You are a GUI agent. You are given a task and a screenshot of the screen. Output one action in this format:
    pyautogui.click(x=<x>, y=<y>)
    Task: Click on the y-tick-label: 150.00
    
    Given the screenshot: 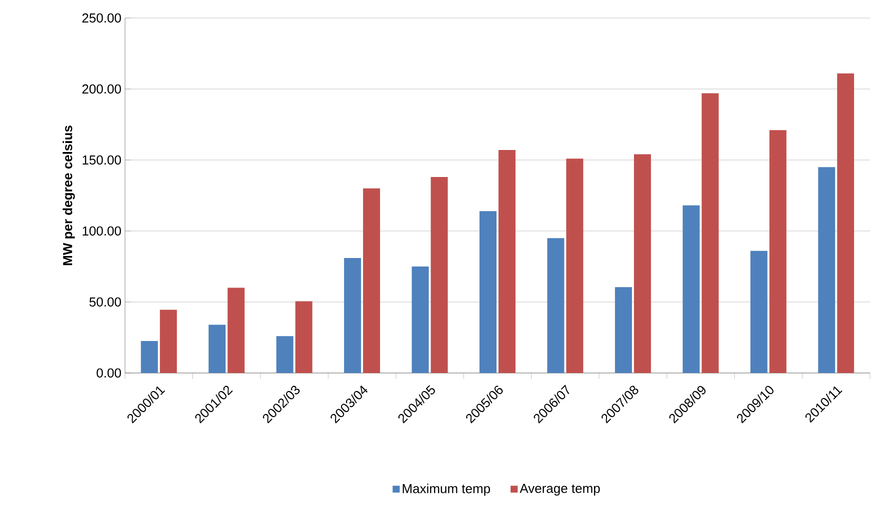 What is the action you would take?
    pyautogui.click(x=101, y=160)
    